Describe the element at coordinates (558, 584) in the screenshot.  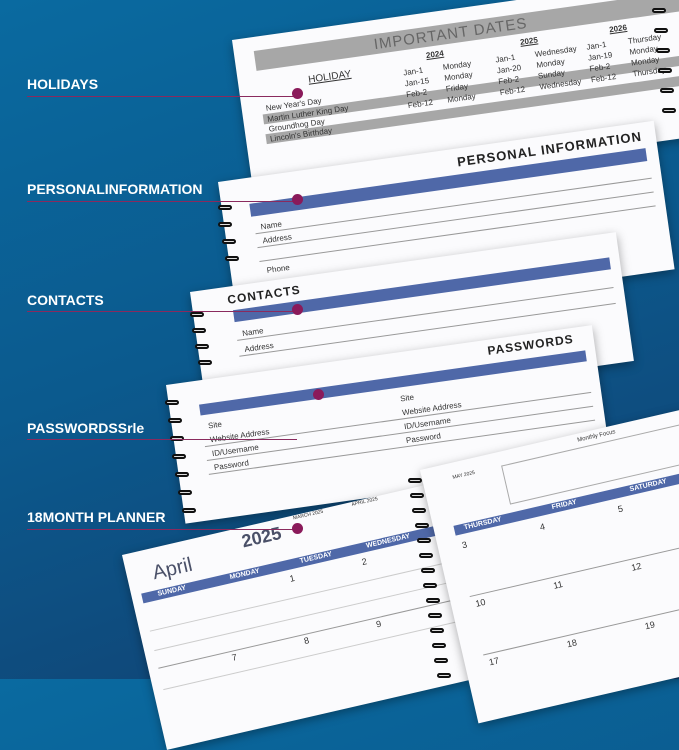
I see `date-number: 11` at that location.